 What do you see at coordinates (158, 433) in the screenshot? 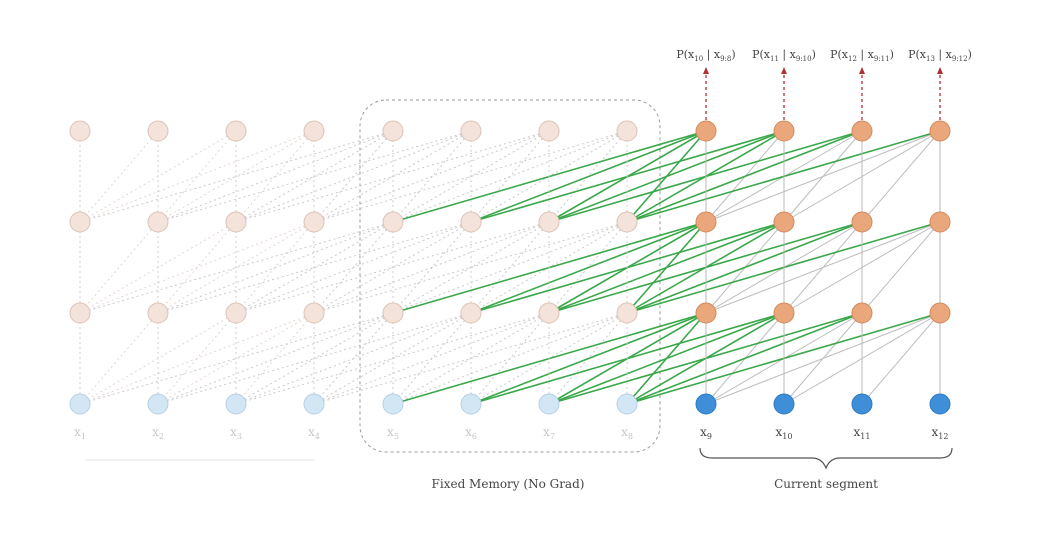
I see `token-label: x2` at bounding box center [158, 433].